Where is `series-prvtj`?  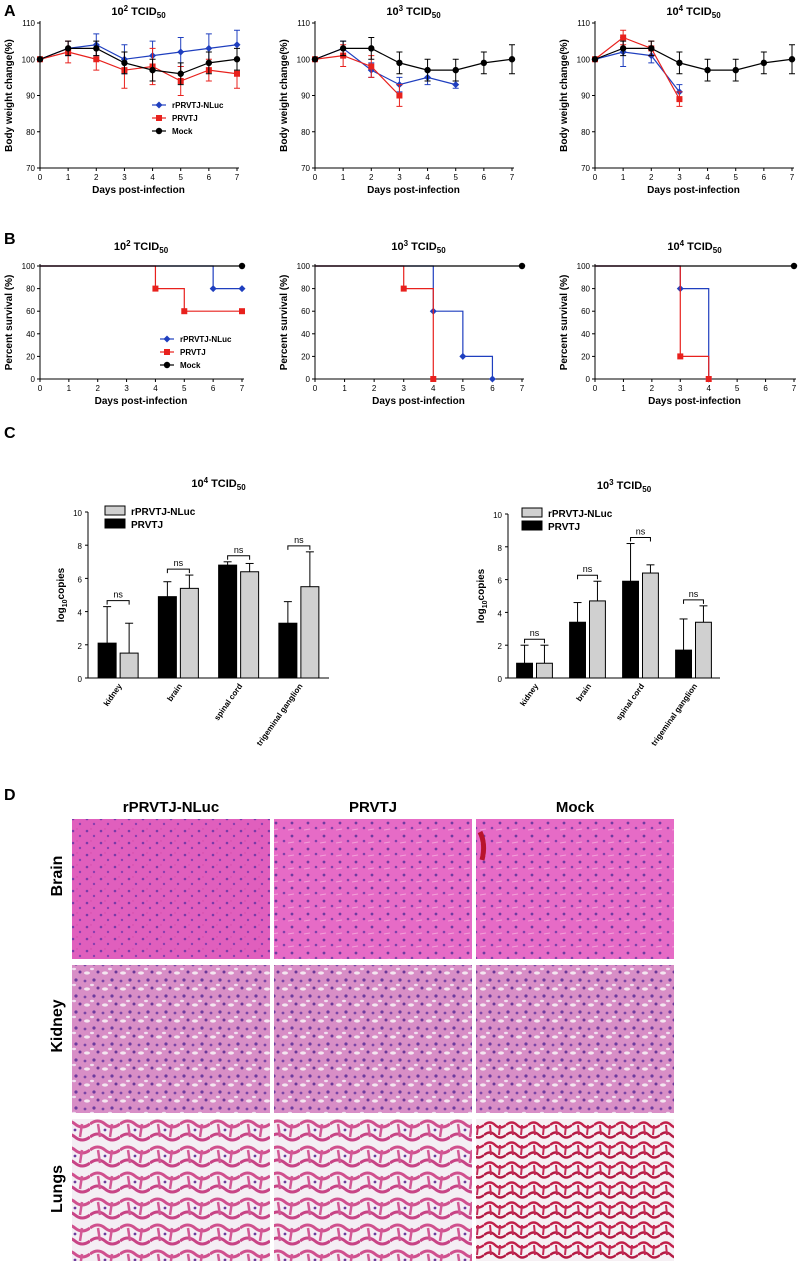 series-prvtj is located at coordinates (653, 323).